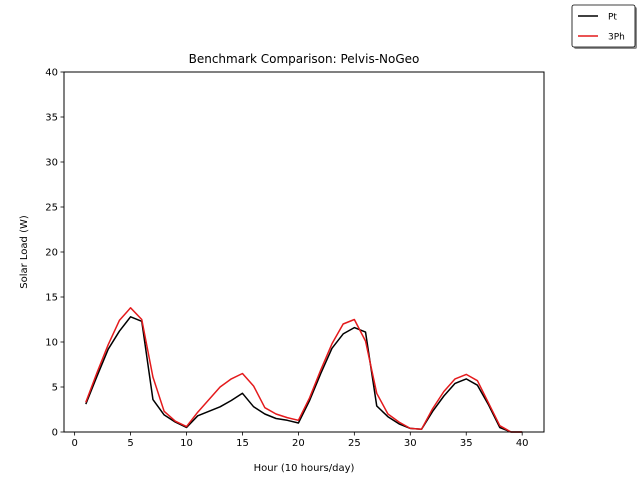  Describe the element at coordinates (522, 443) in the screenshot. I see `x-tick-label: 40` at that location.